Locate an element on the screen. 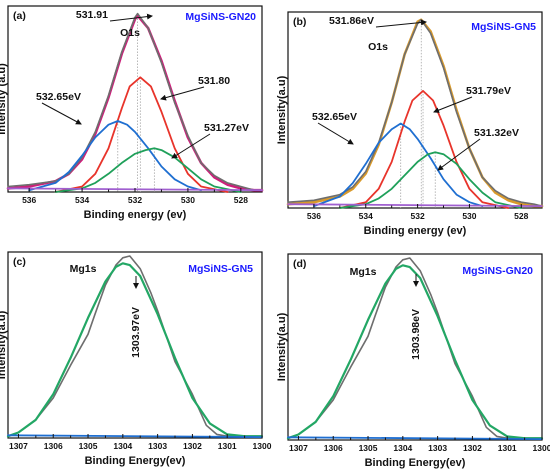 This screenshot has height=474, width=550. peak-annotation: 531.32eV is located at coordinates (496, 133).